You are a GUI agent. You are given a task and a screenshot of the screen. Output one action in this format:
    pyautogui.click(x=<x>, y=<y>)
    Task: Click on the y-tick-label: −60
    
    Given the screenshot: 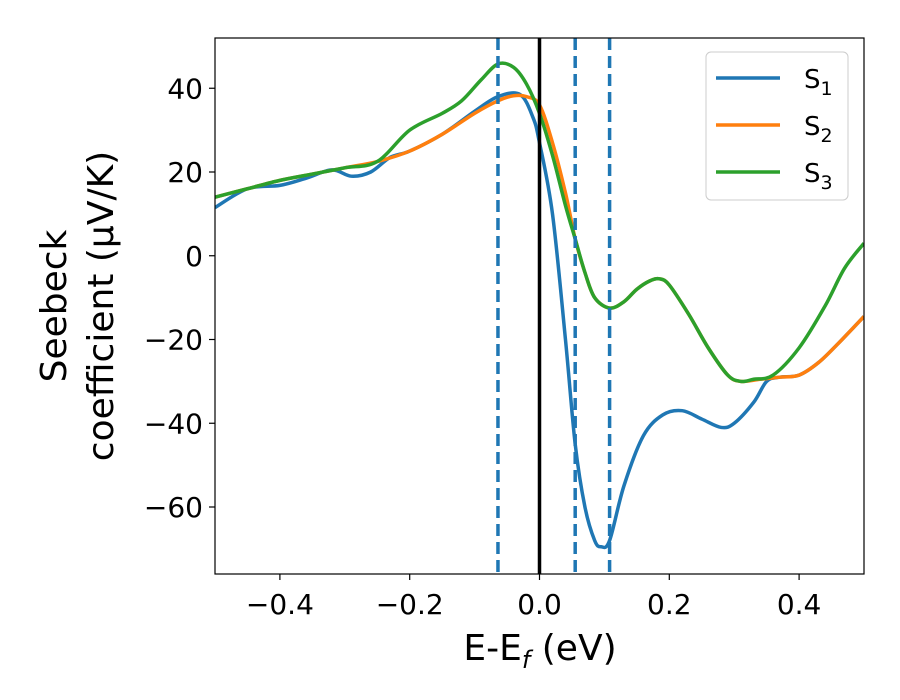 What is the action you would take?
    pyautogui.click(x=173, y=507)
    